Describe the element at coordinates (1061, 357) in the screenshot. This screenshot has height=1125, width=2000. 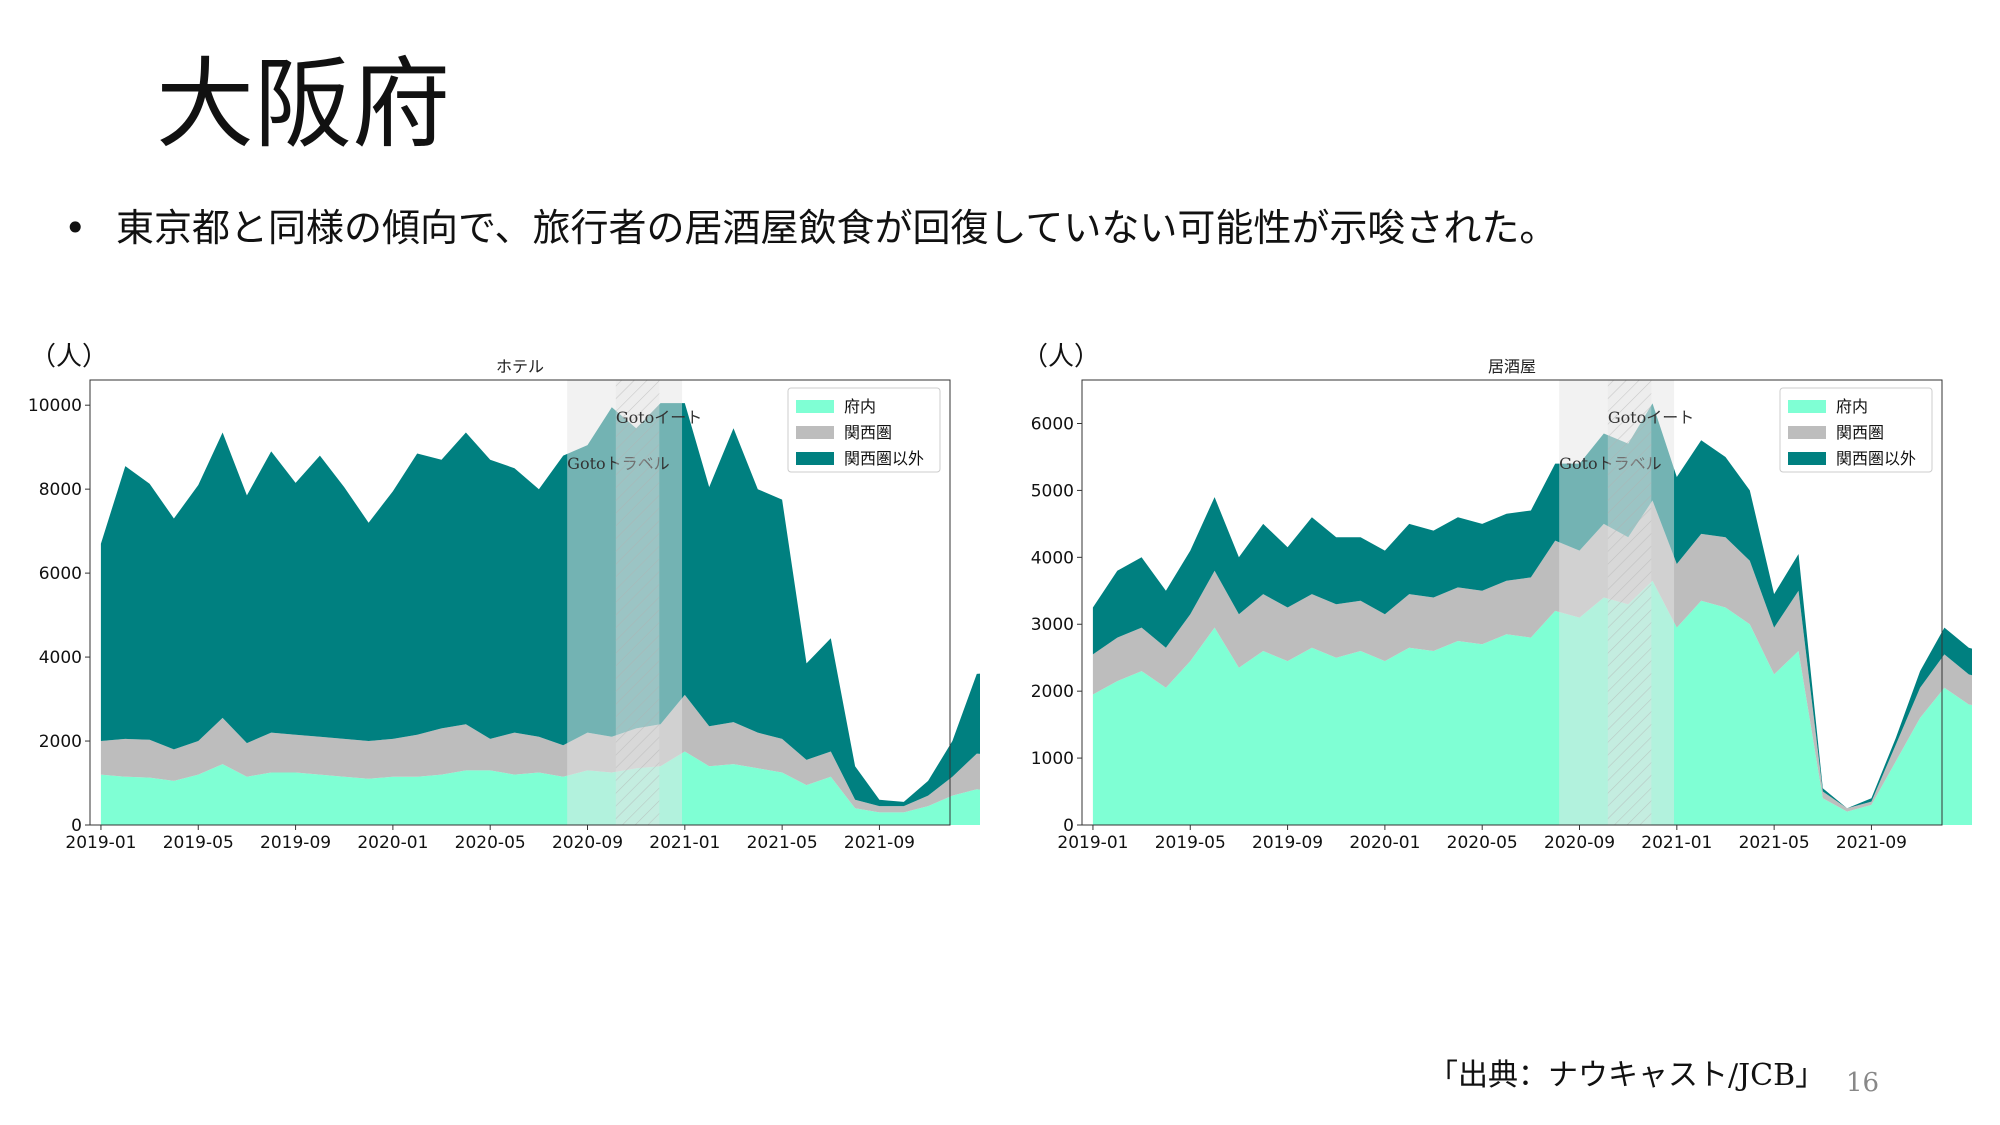
I see `izakaya-unit-label: （人）` at that location.